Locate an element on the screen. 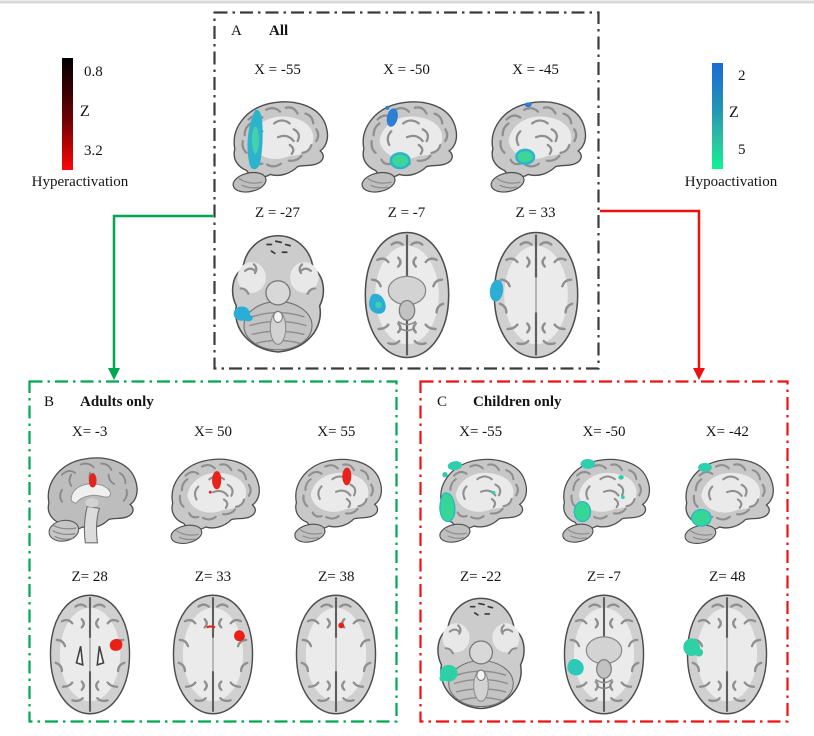 Image resolution: width=814 pixels, height=736 pixels. hyperactivation-bottom-value: 3.2 is located at coordinates (93, 151).